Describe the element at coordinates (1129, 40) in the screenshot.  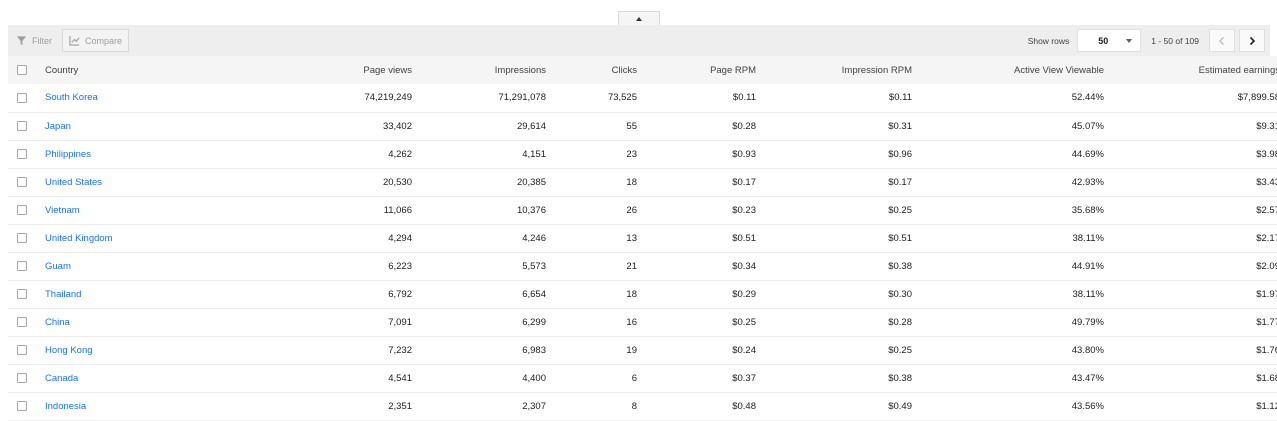
I see `dropdown-arrow-icon` at that location.